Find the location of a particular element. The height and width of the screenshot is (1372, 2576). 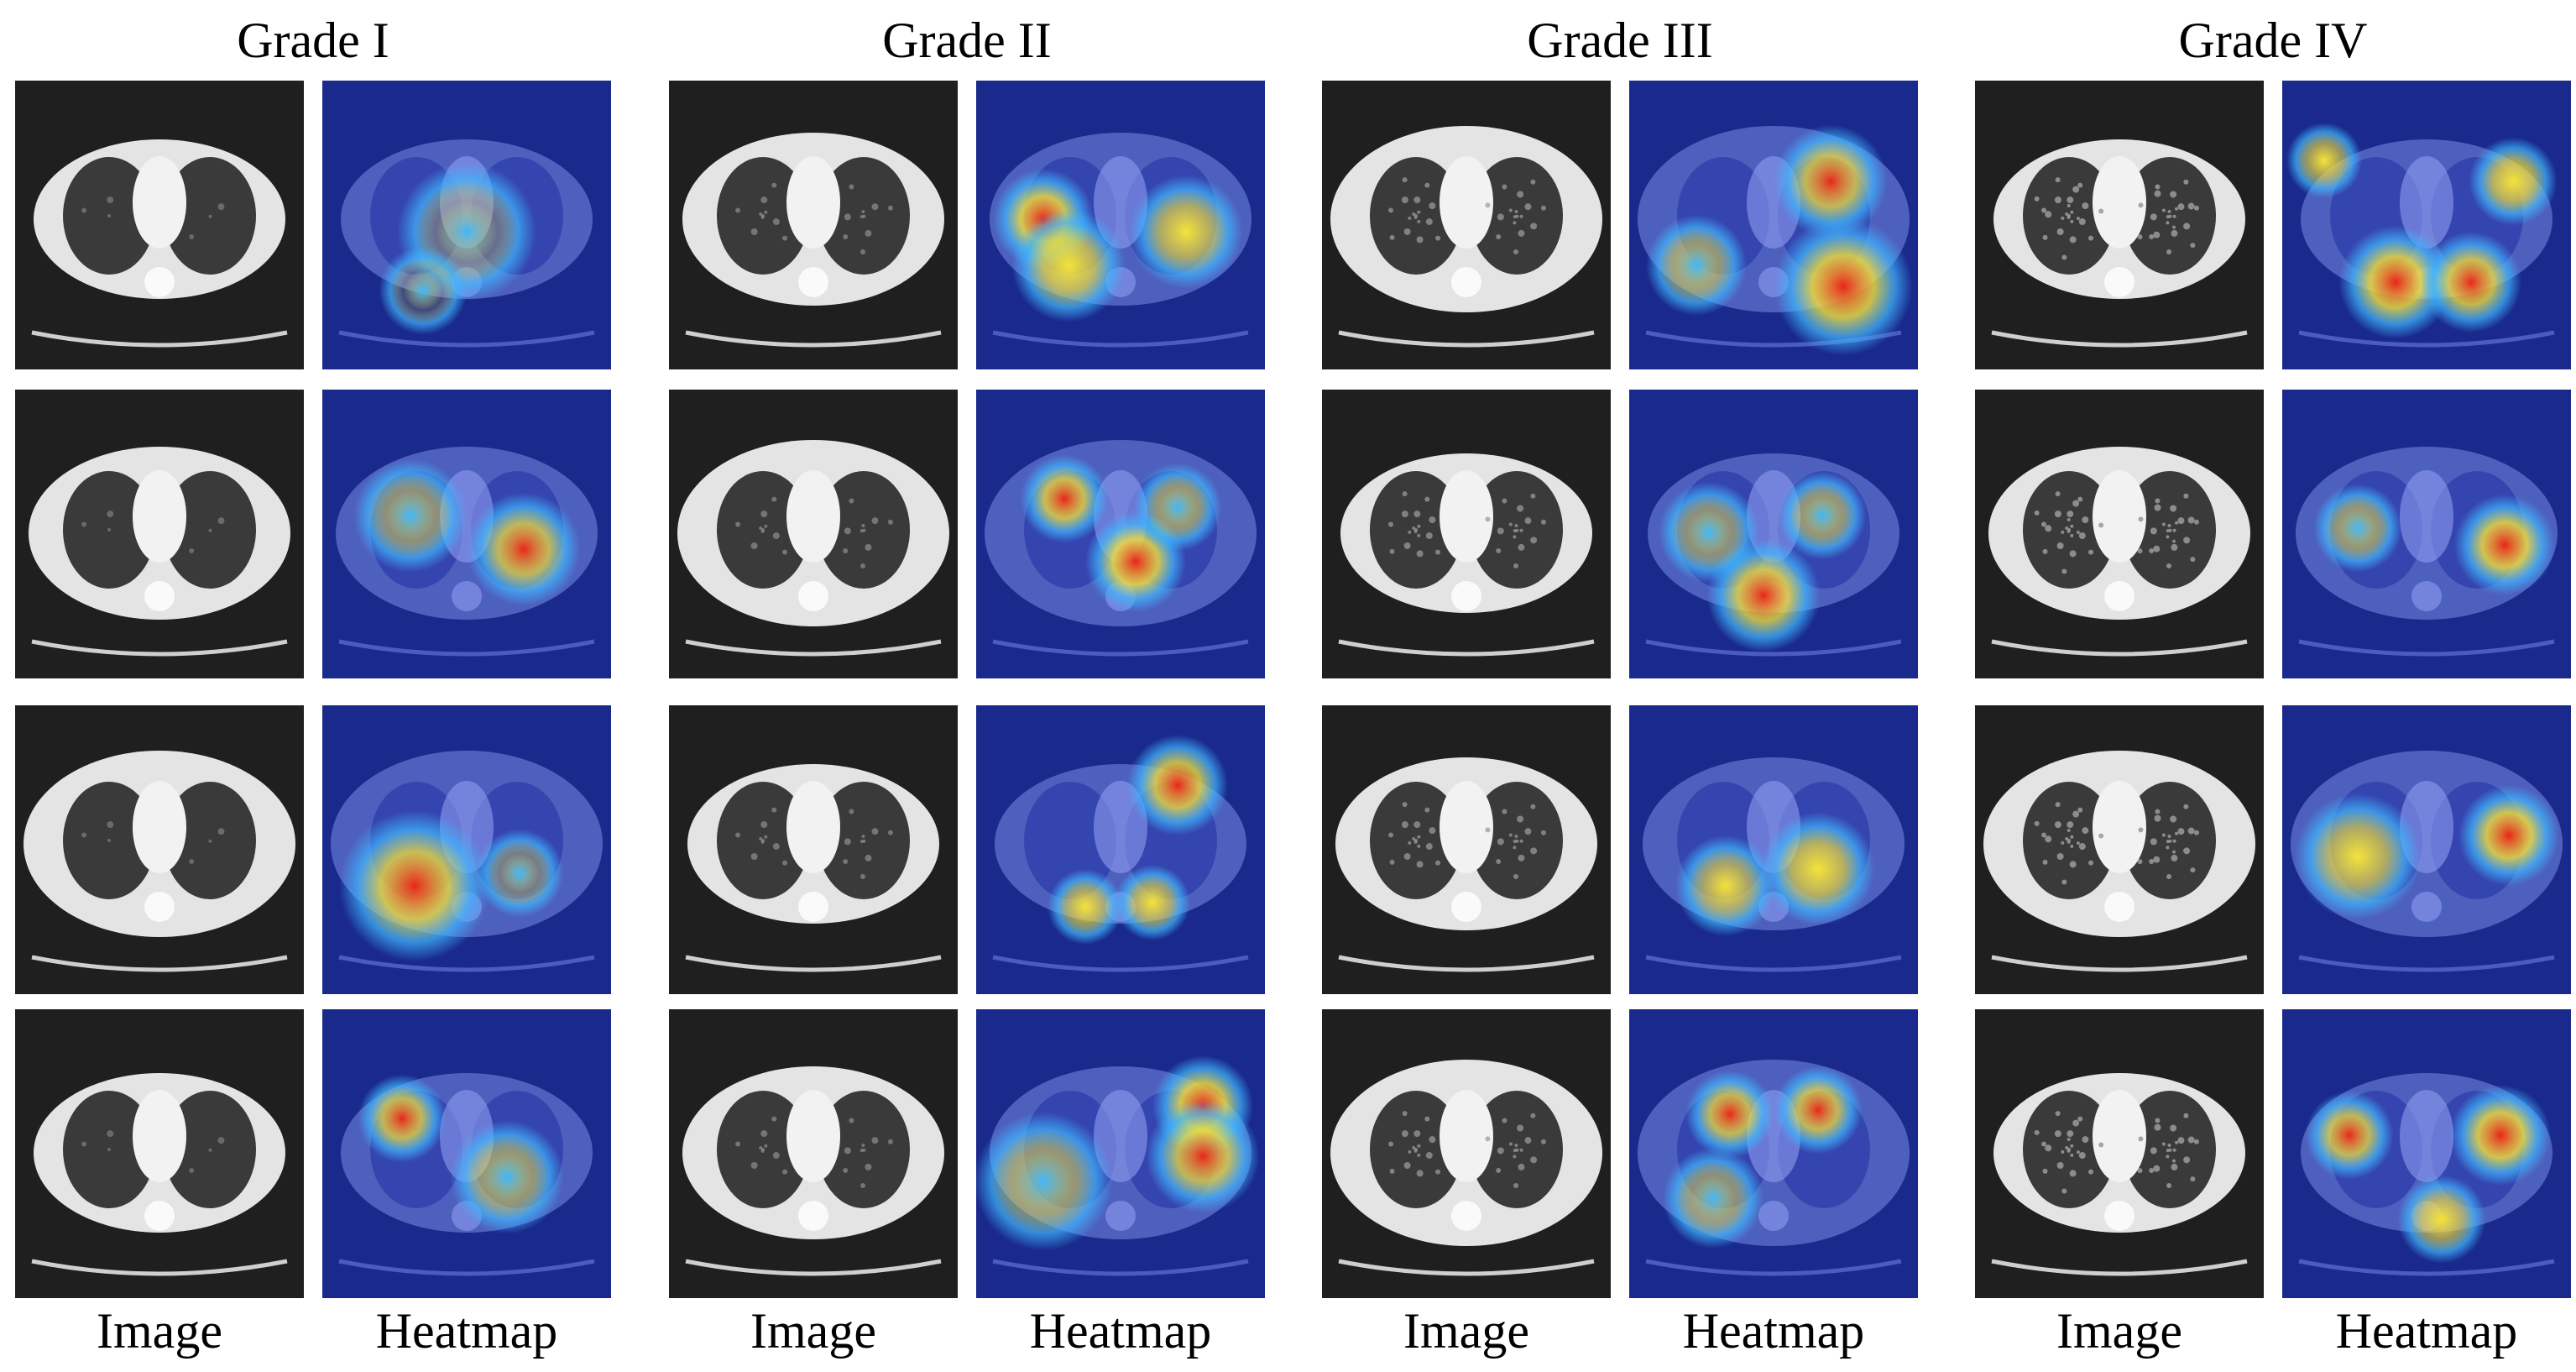

grade-title: Grade I is located at coordinates (313, 40).